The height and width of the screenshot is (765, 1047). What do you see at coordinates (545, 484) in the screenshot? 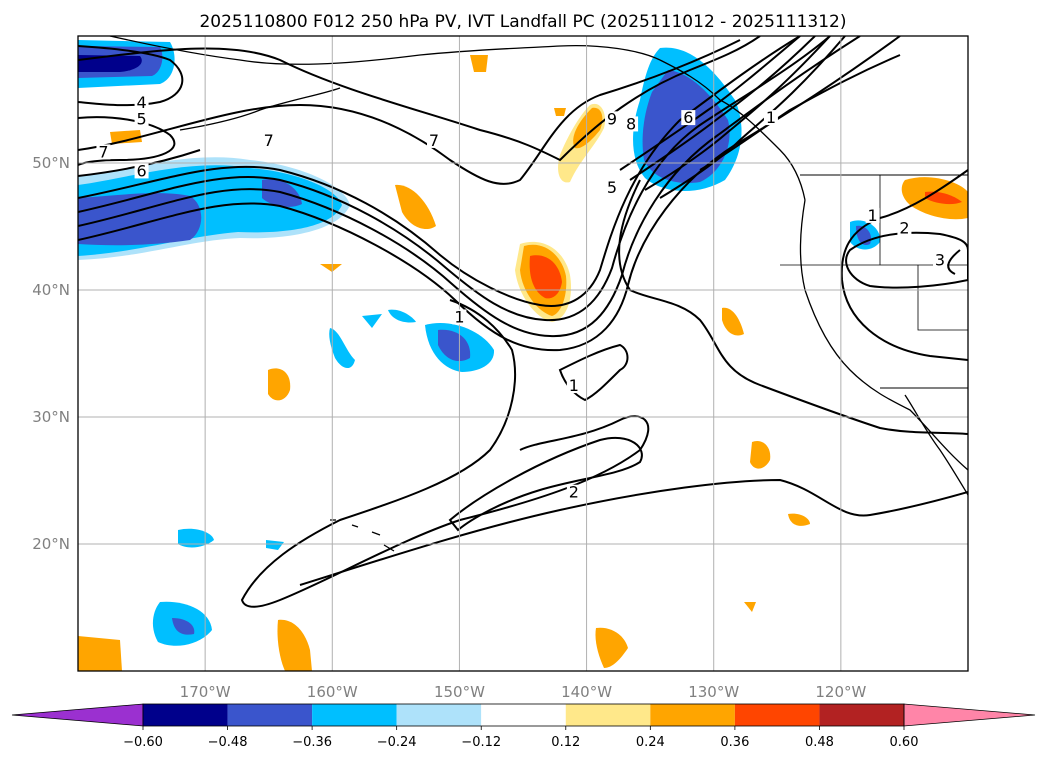
I see `ivt-contour-2a` at bounding box center [545, 484].